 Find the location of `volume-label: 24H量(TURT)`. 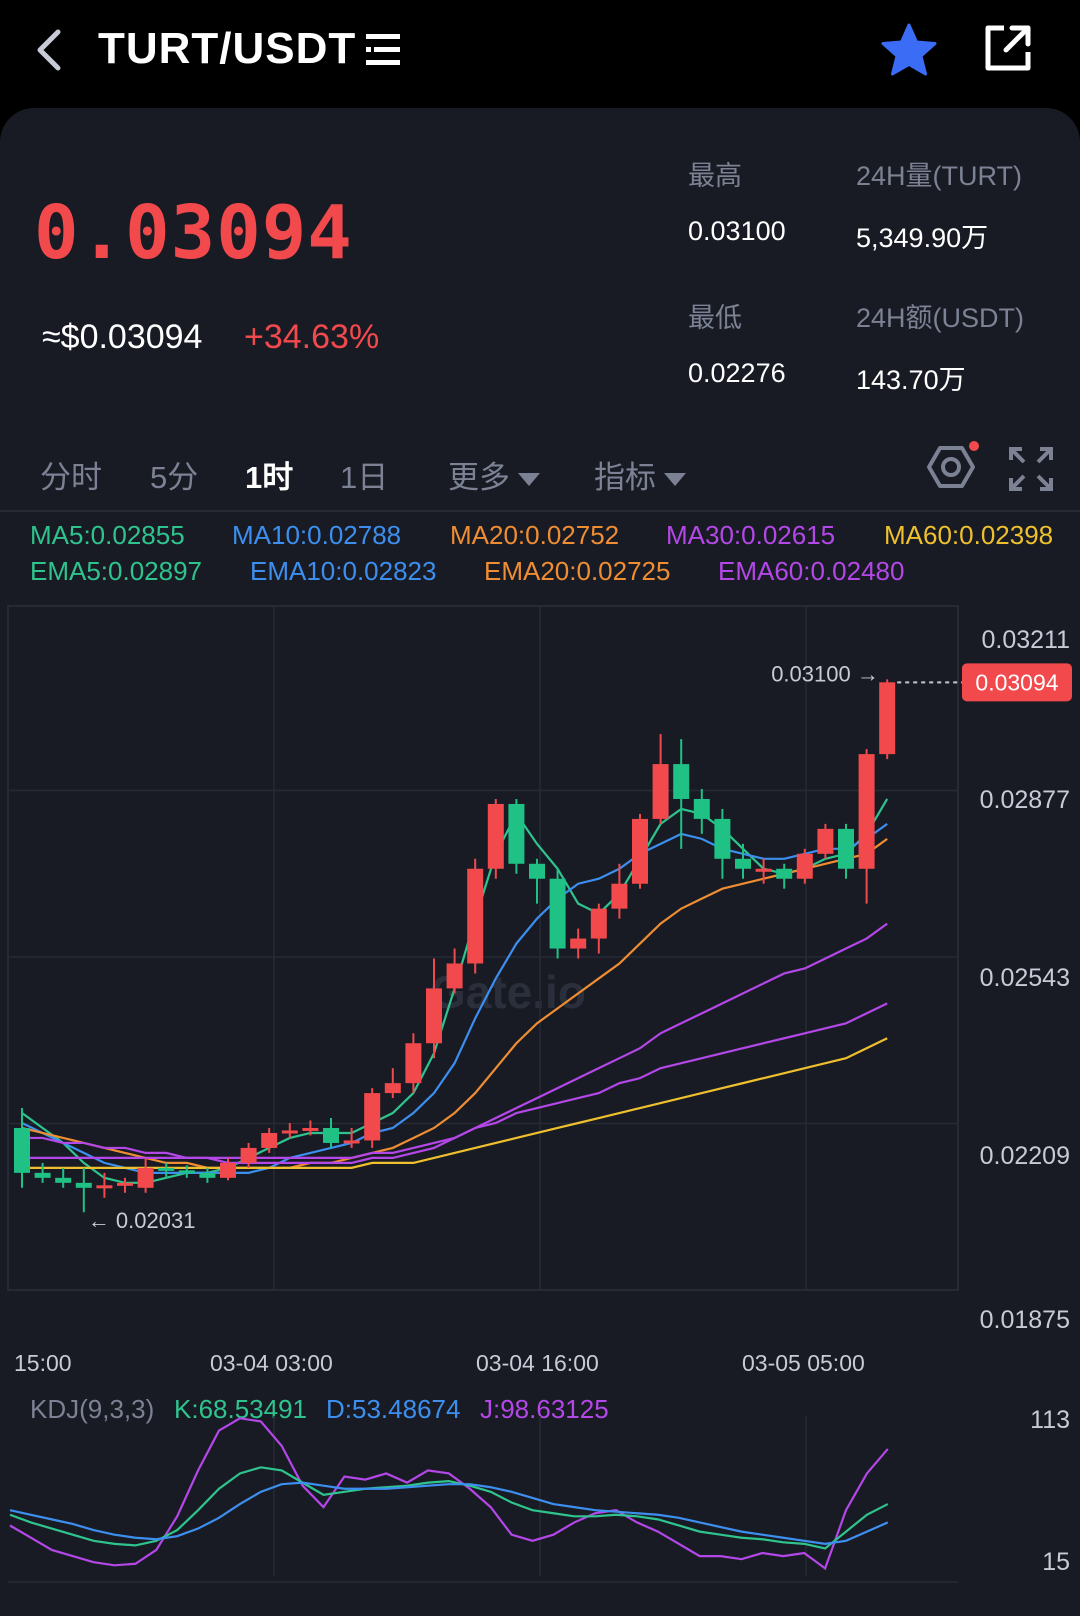

volume-label: 24H量(TURT) is located at coordinates (939, 176).